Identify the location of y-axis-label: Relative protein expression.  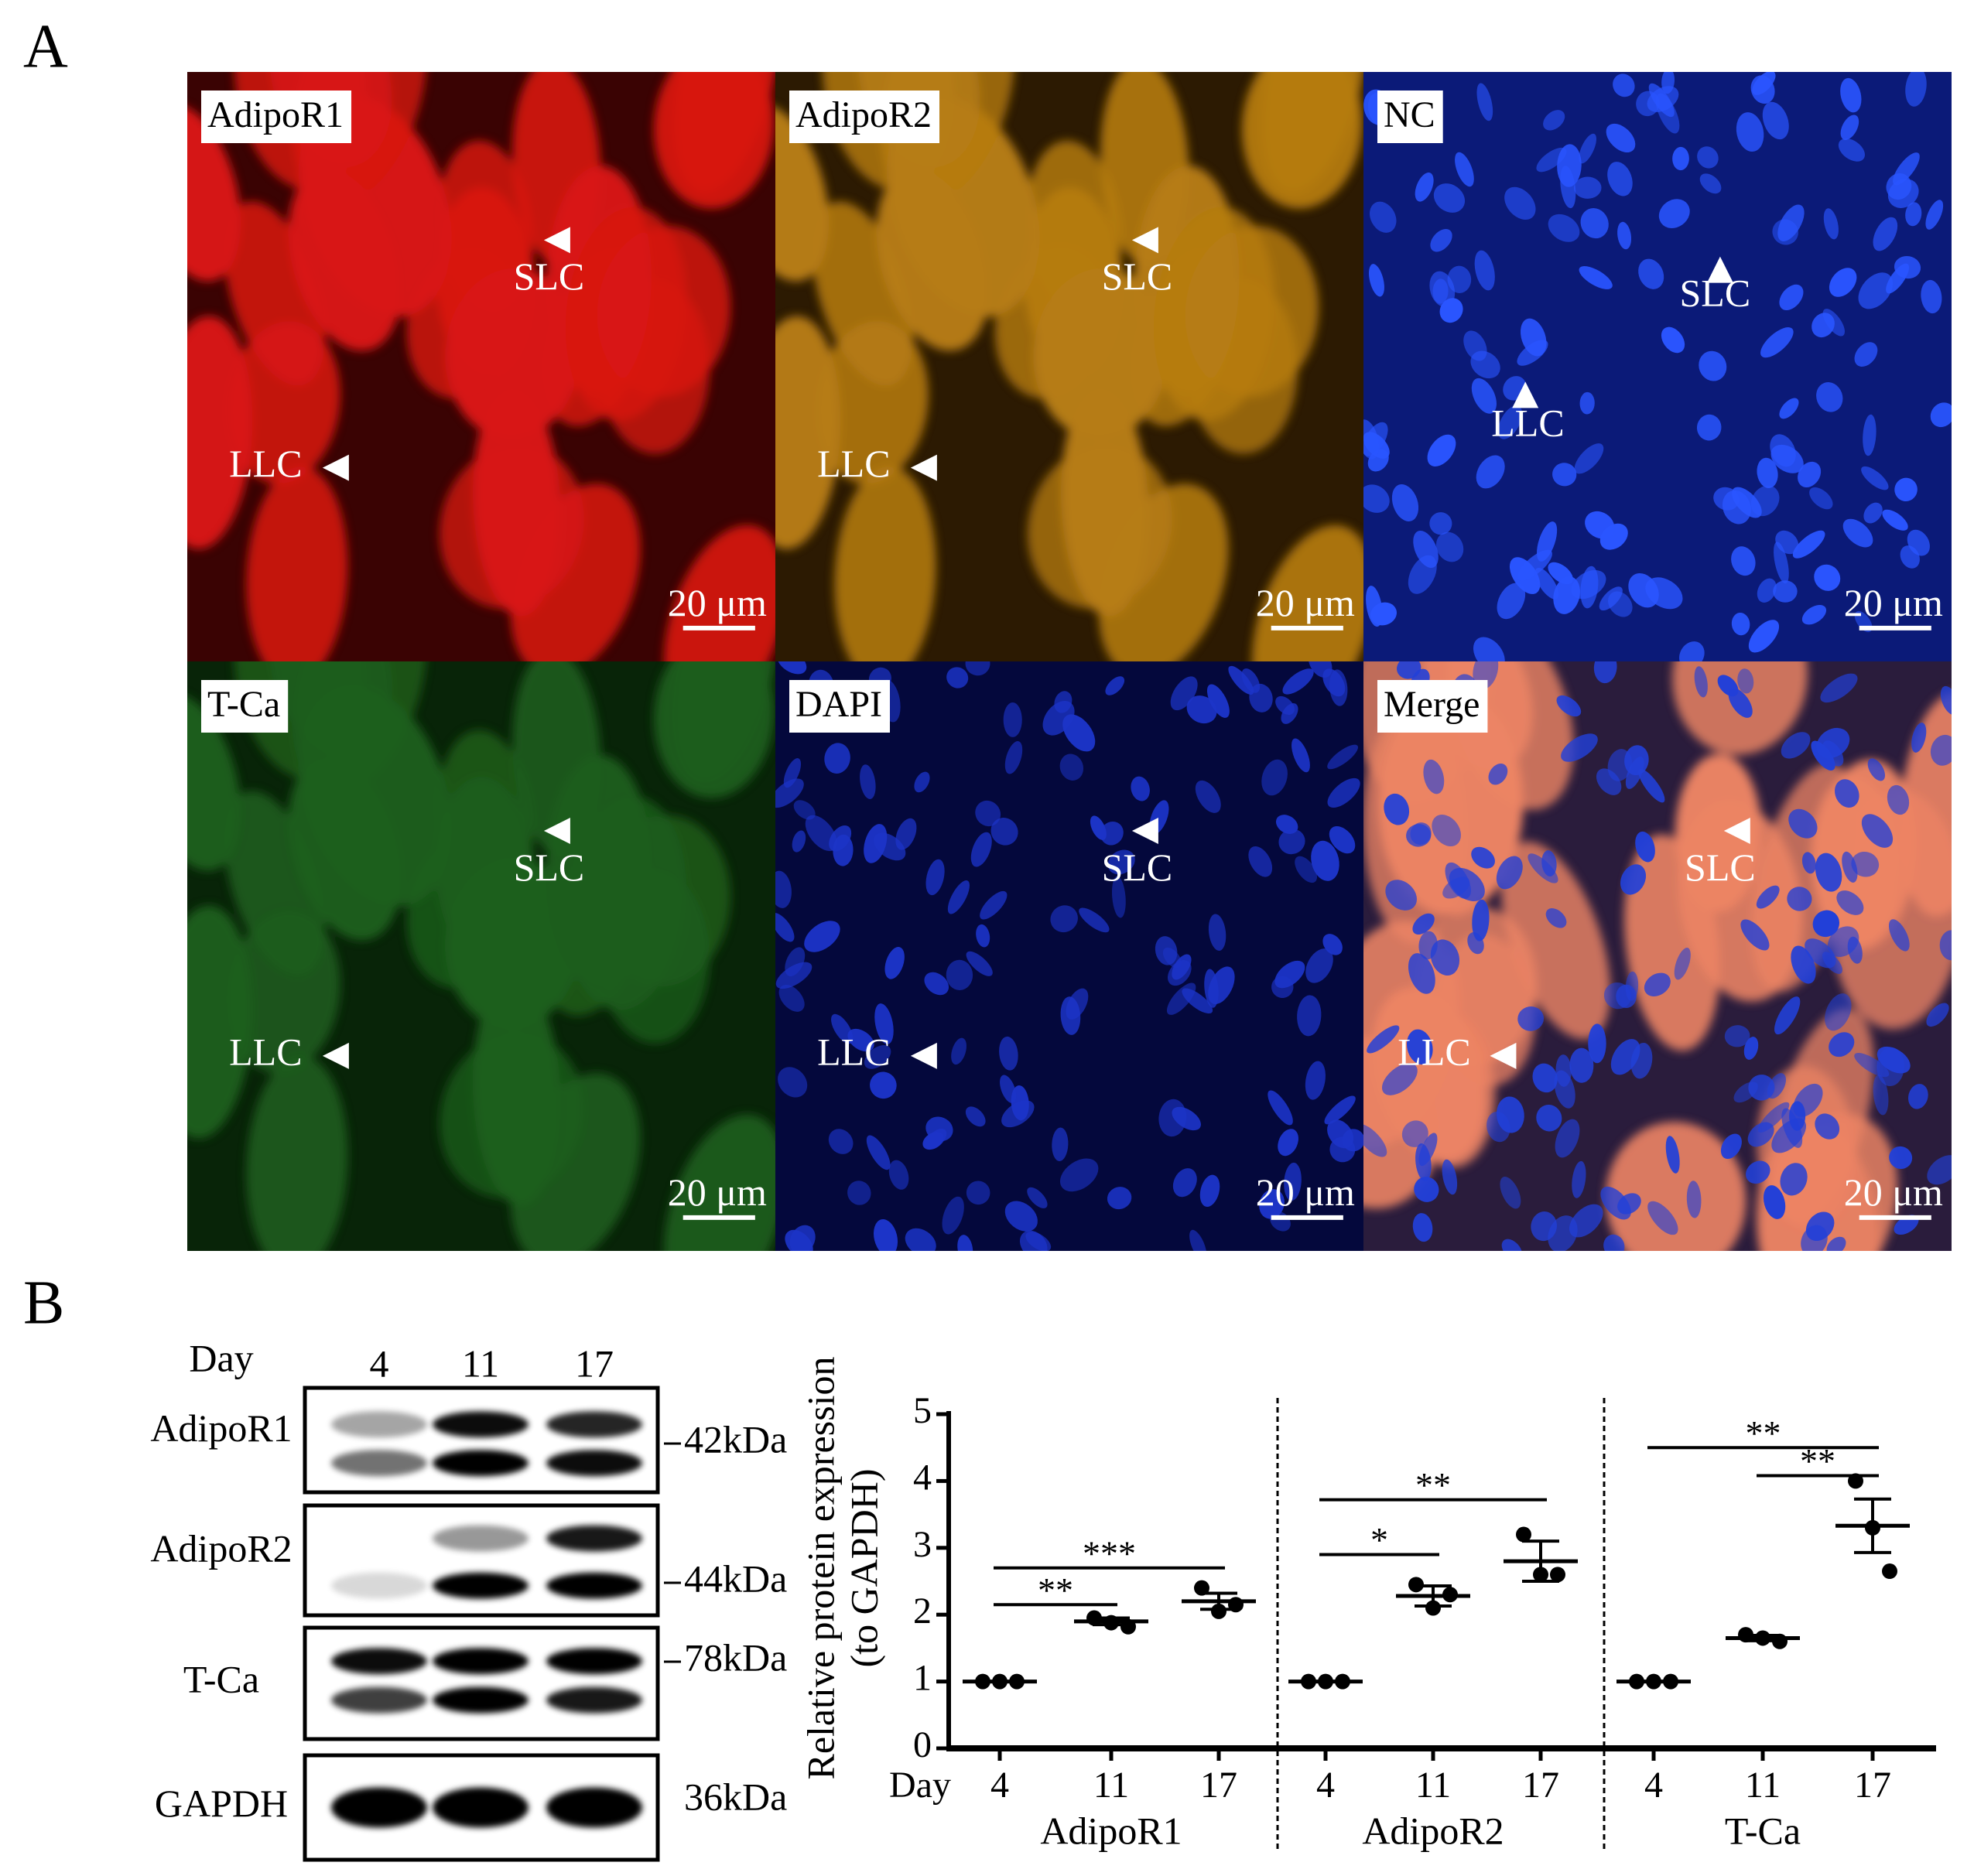
(820, 1567).